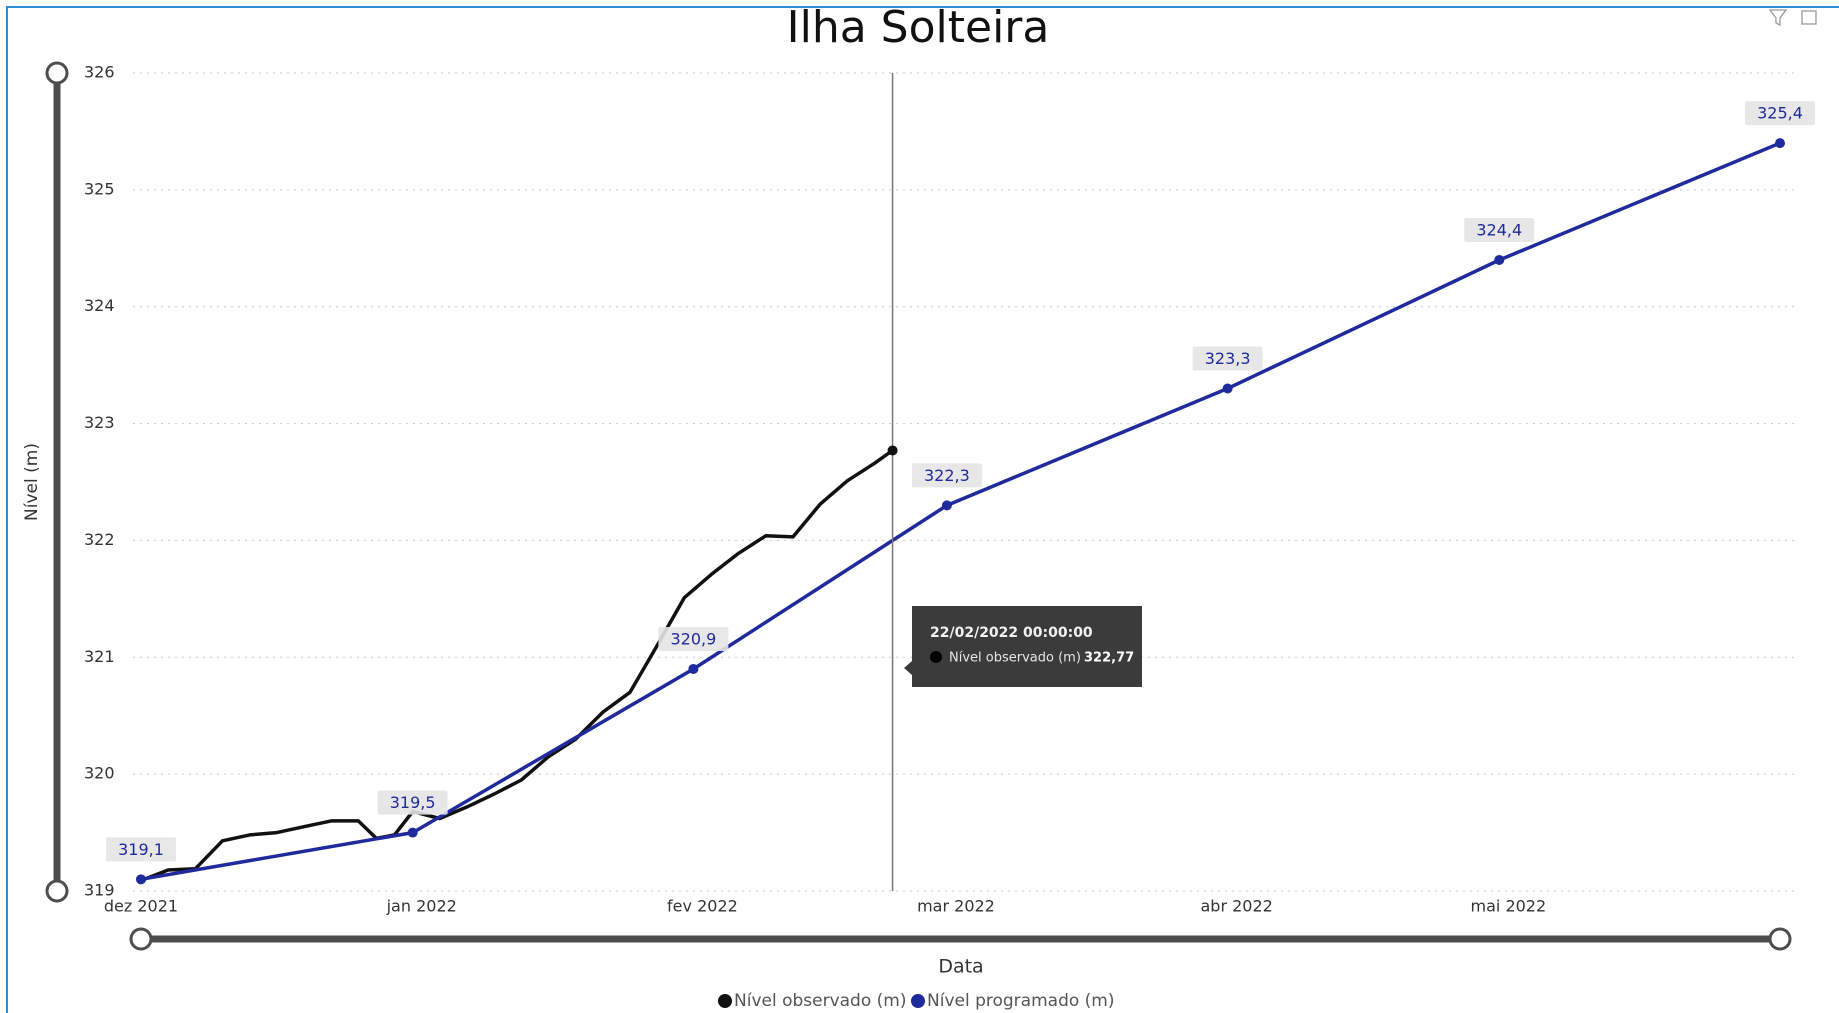 The image size is (1839, 1013). What do you see at coordinates (421, 906) in the screenshot?
I see `x-tick-label: jan 2022` at bounding box center [421, 906].